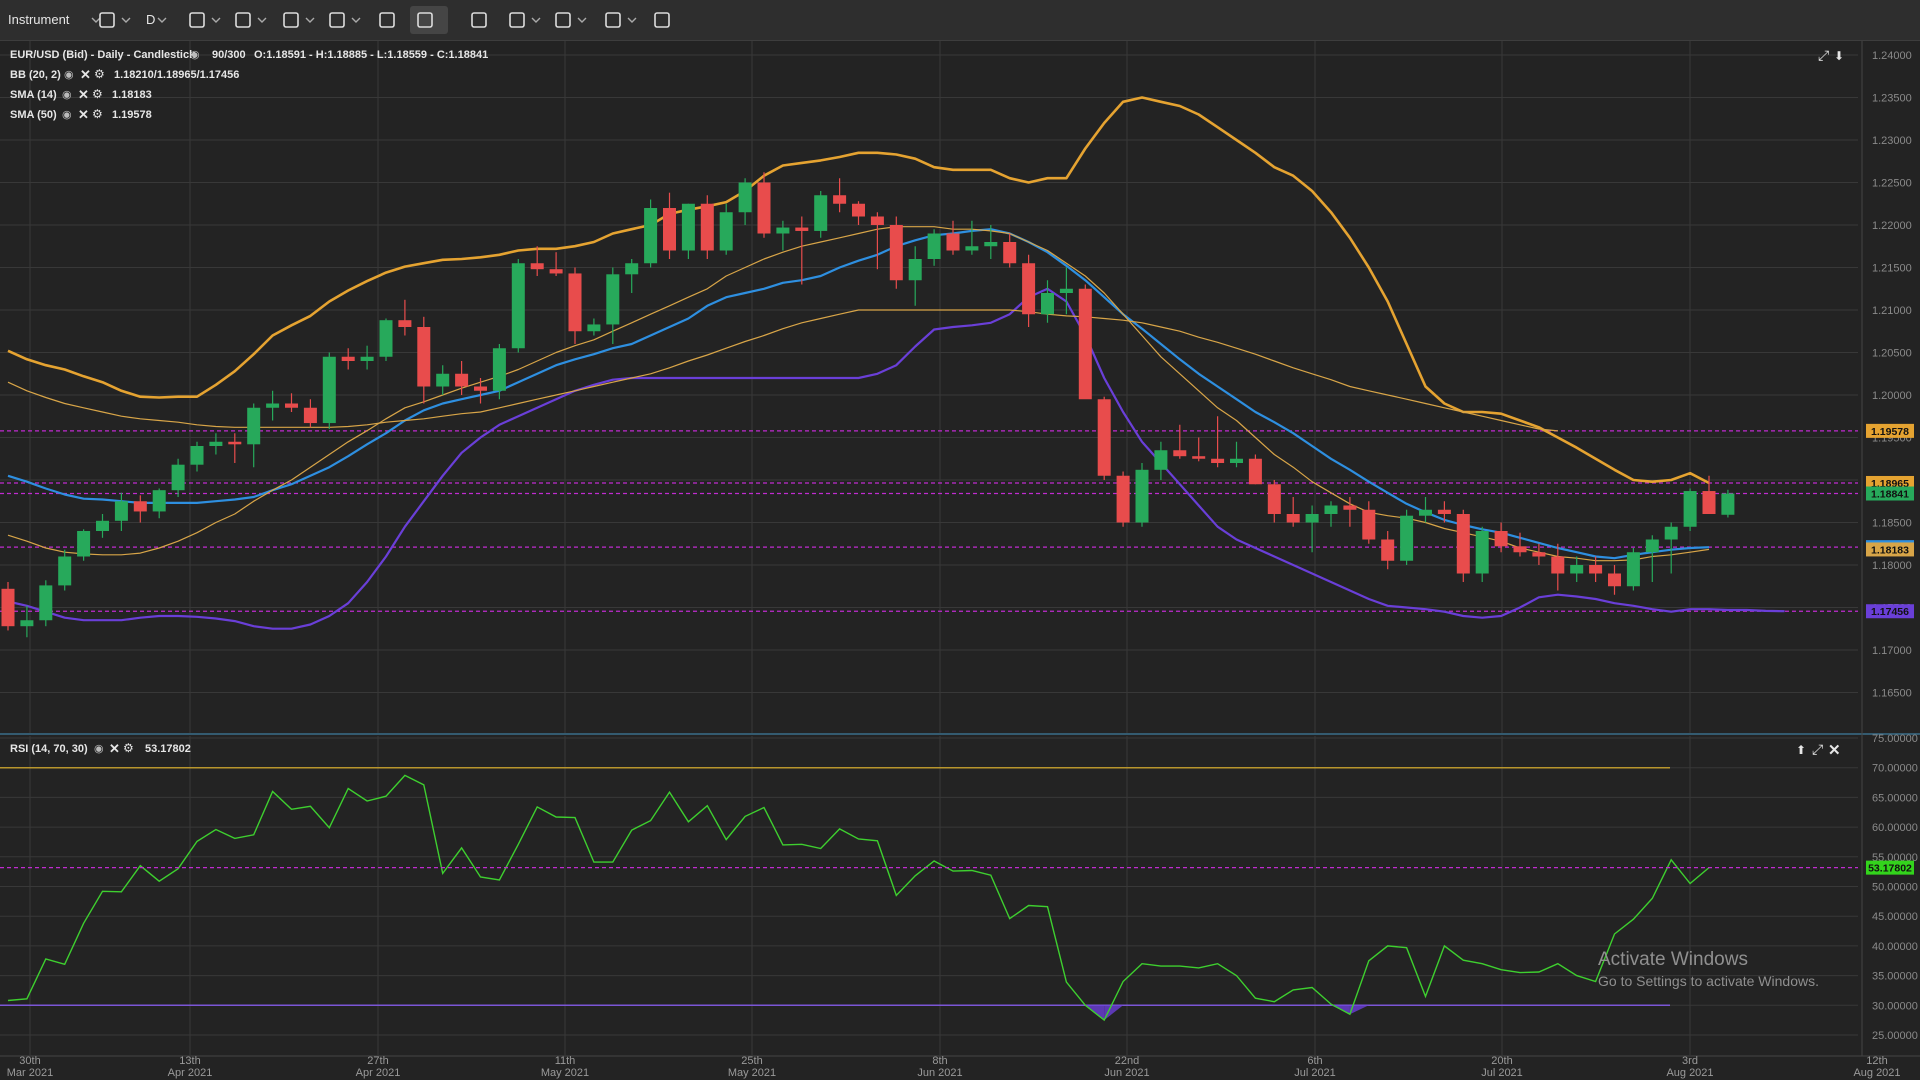 The height and width of the screenshot is (1080, 1920). What do you see at coordinates (299, 20) in the screenshot?
I see `fibonacci-menu` at bounding box center [299, 20].